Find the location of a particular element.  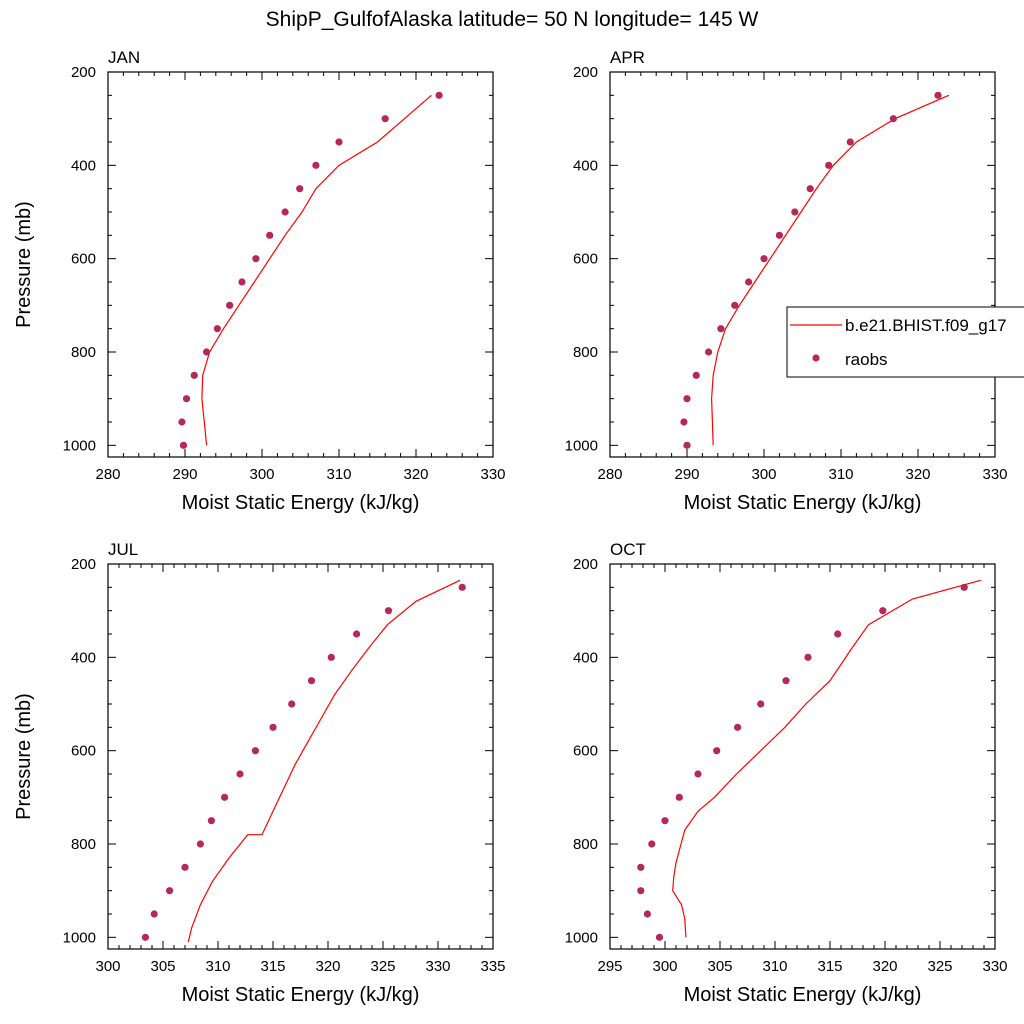

legend-obs-label: raobs is located at coordinates (866, 359).